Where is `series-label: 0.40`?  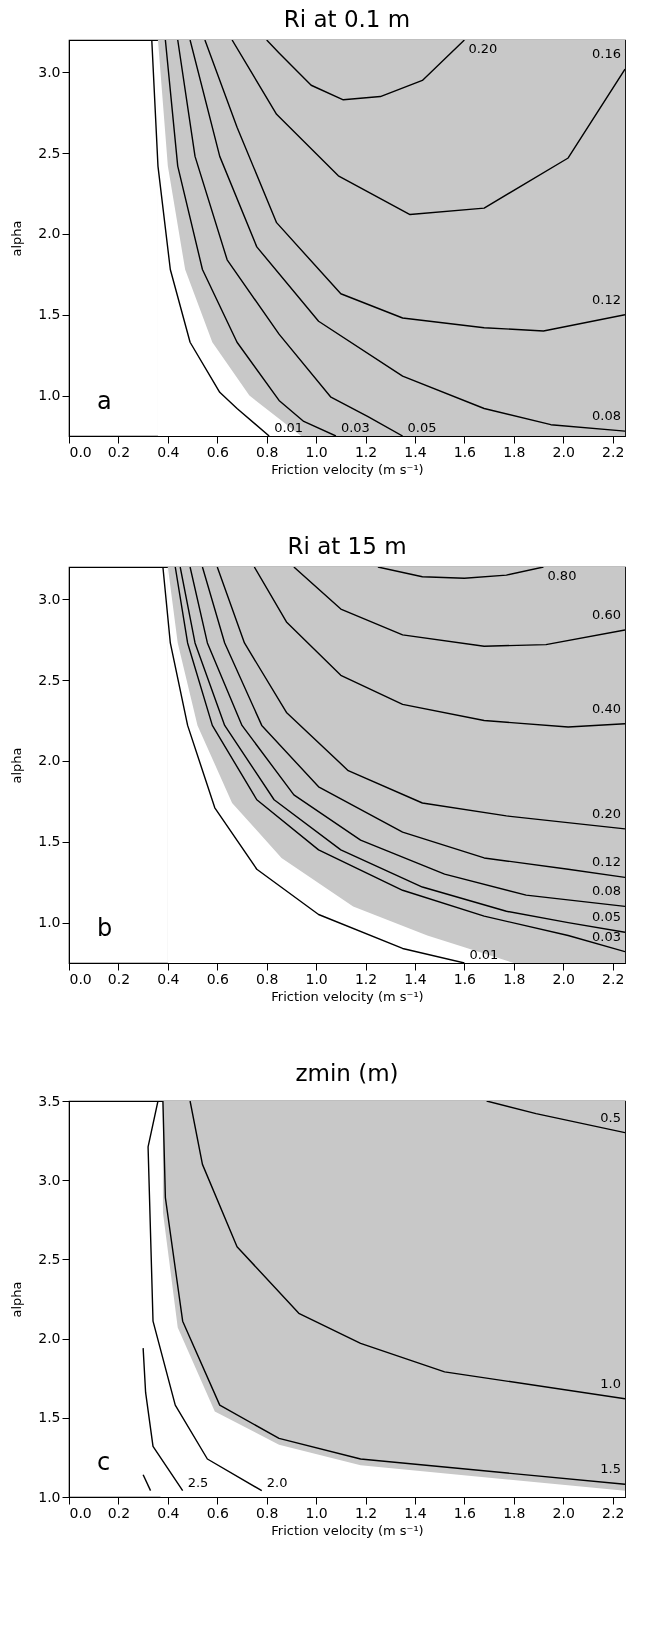
series-label: 0.40 is located at coordinates (606, 708).